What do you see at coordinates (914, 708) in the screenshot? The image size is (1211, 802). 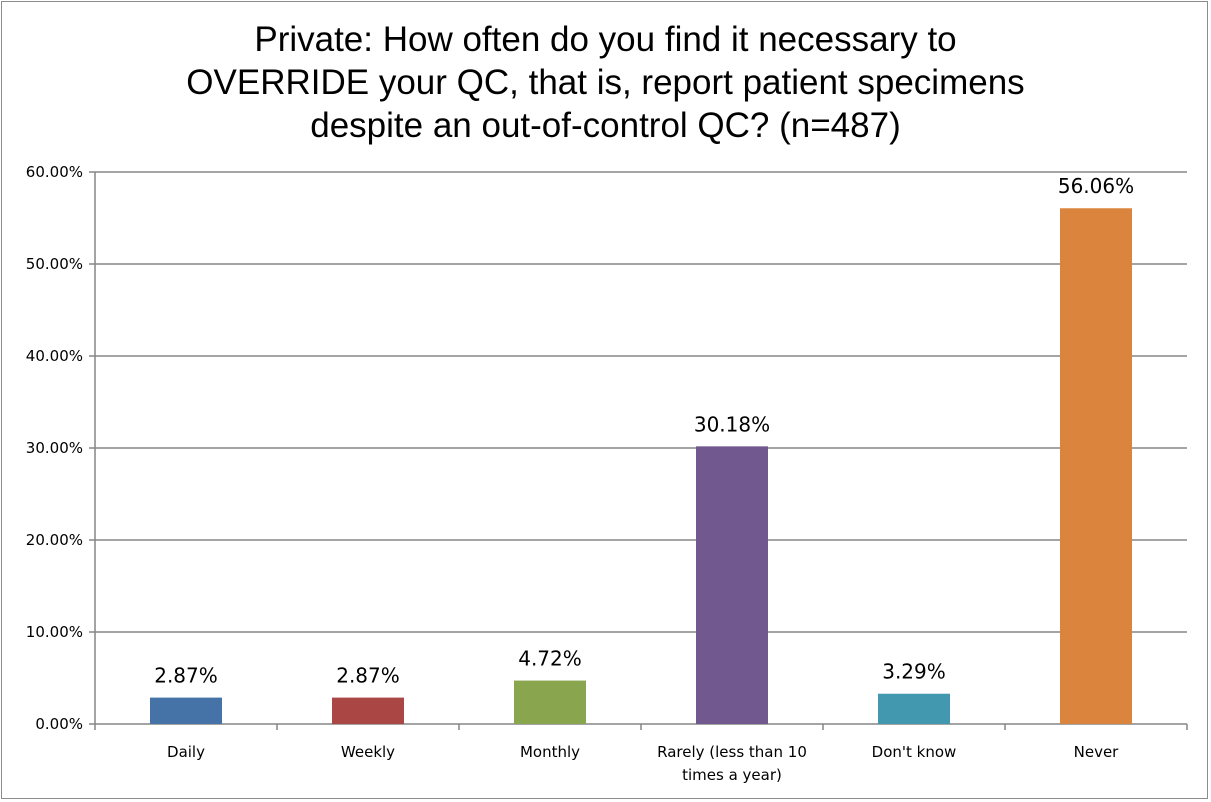 I see `bar-don-t-know` at bounding box center [914, 708].